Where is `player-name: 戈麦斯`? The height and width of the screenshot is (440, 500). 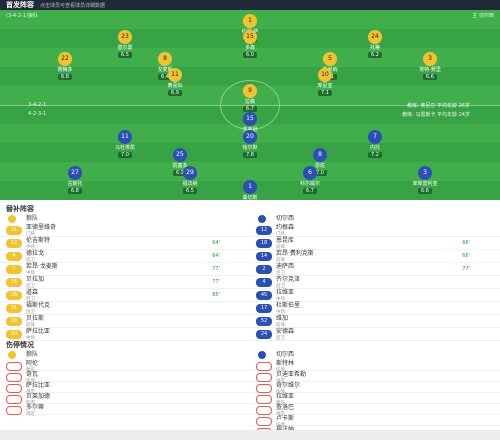
player-name: 戈麦斯 is located at coordinates (165, 70).